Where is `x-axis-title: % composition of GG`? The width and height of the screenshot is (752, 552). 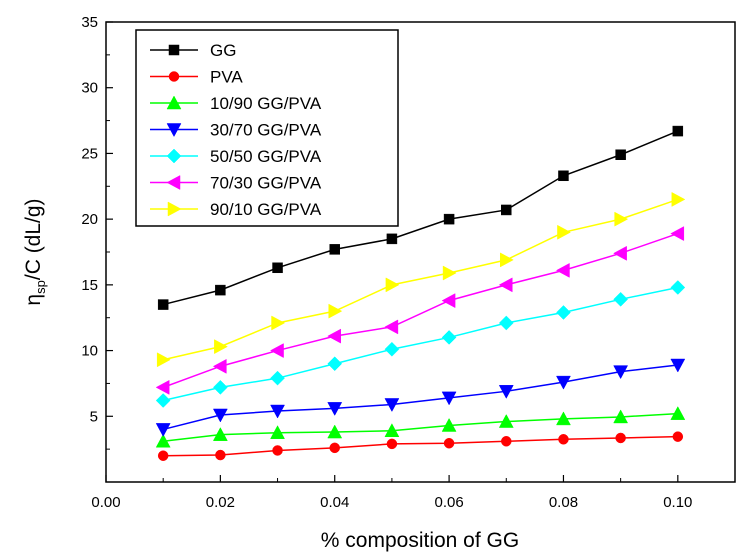
x-axis-title: % composition of GG is located at coordinates (420, 540).